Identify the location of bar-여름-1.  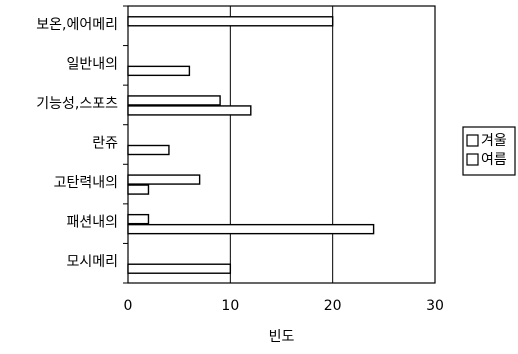
(159, 71).